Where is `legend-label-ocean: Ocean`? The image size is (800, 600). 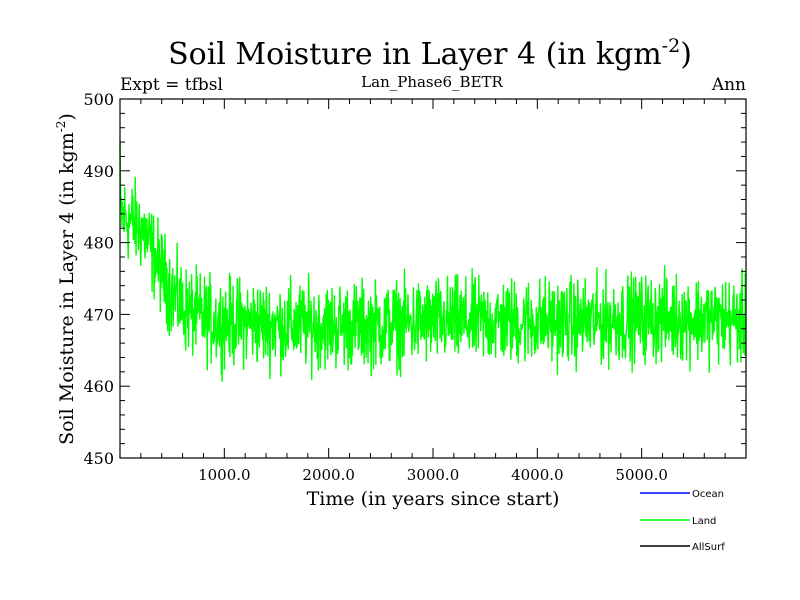
legend-label-ocean: Ocean is located at coordinates (708, 494).